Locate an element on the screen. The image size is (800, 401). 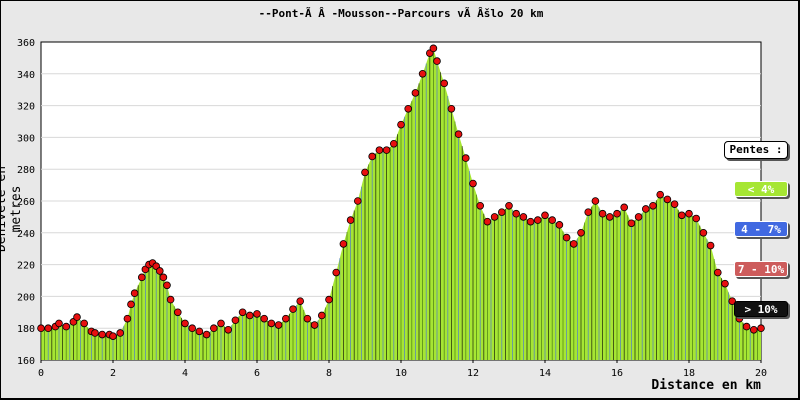
x-tick-label: 10 is located at coordinates (401, 373).